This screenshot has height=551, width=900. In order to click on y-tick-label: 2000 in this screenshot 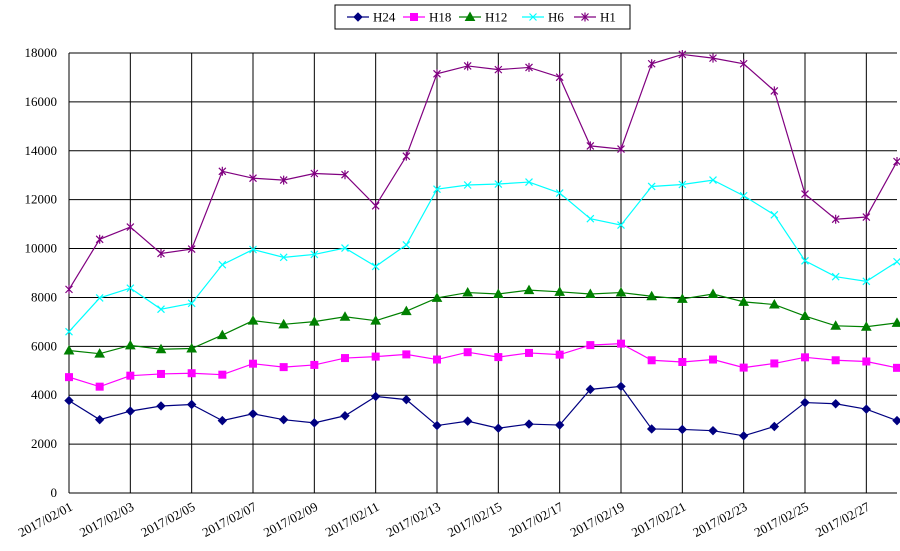, I will do `click(44, 443)`.